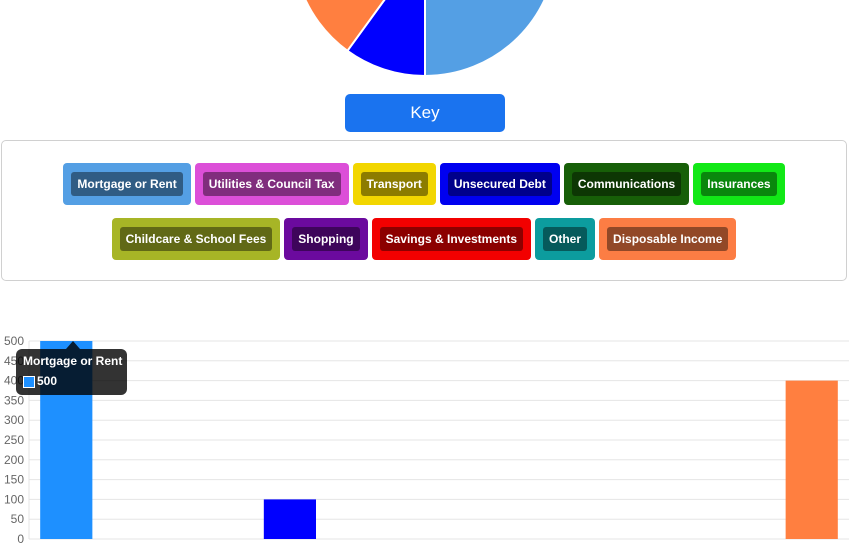  I want to click on bar-tooltip: Mortgage or Rent 500, so click(71, 372).